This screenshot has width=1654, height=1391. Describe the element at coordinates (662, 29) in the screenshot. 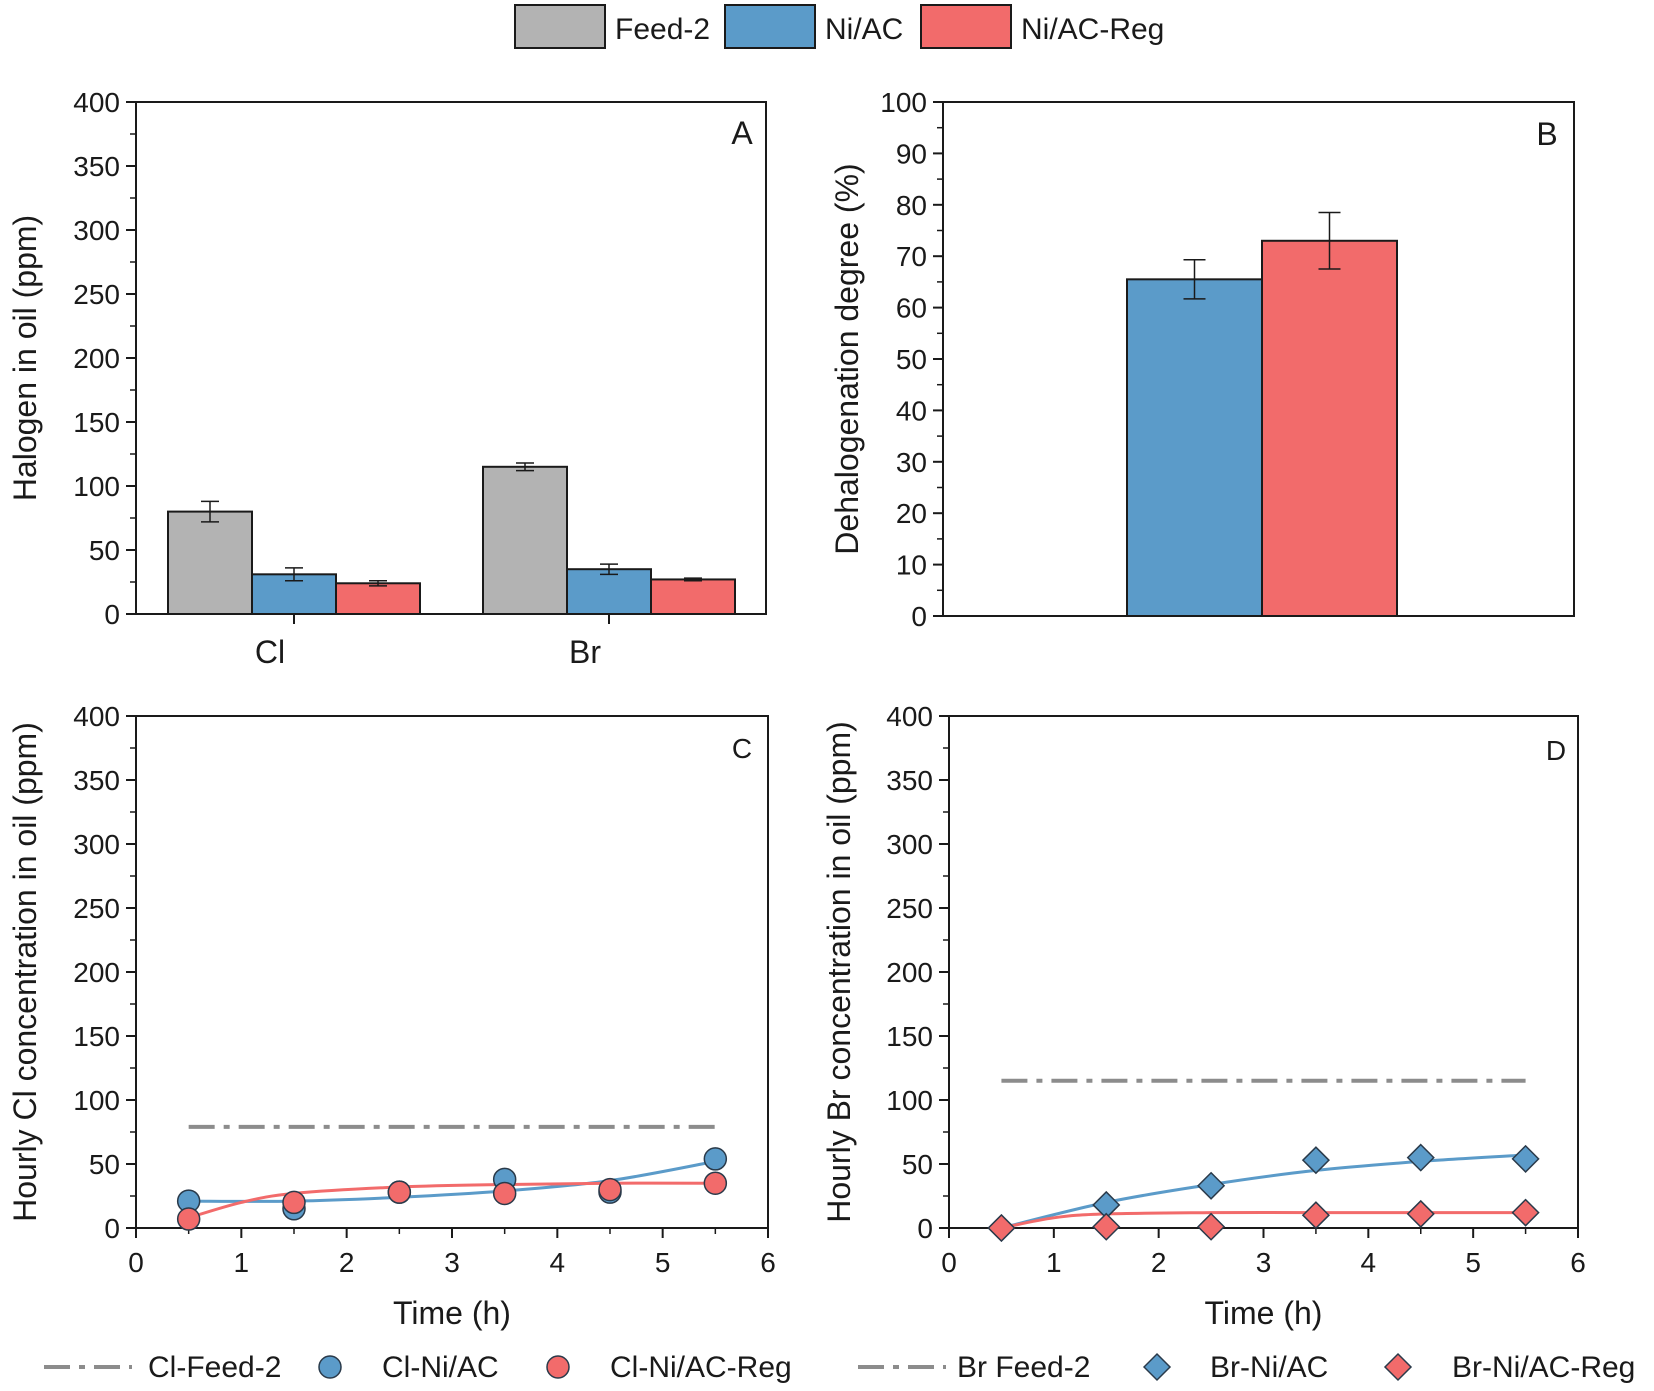

I see `legend-label: Feed-2` at that location.